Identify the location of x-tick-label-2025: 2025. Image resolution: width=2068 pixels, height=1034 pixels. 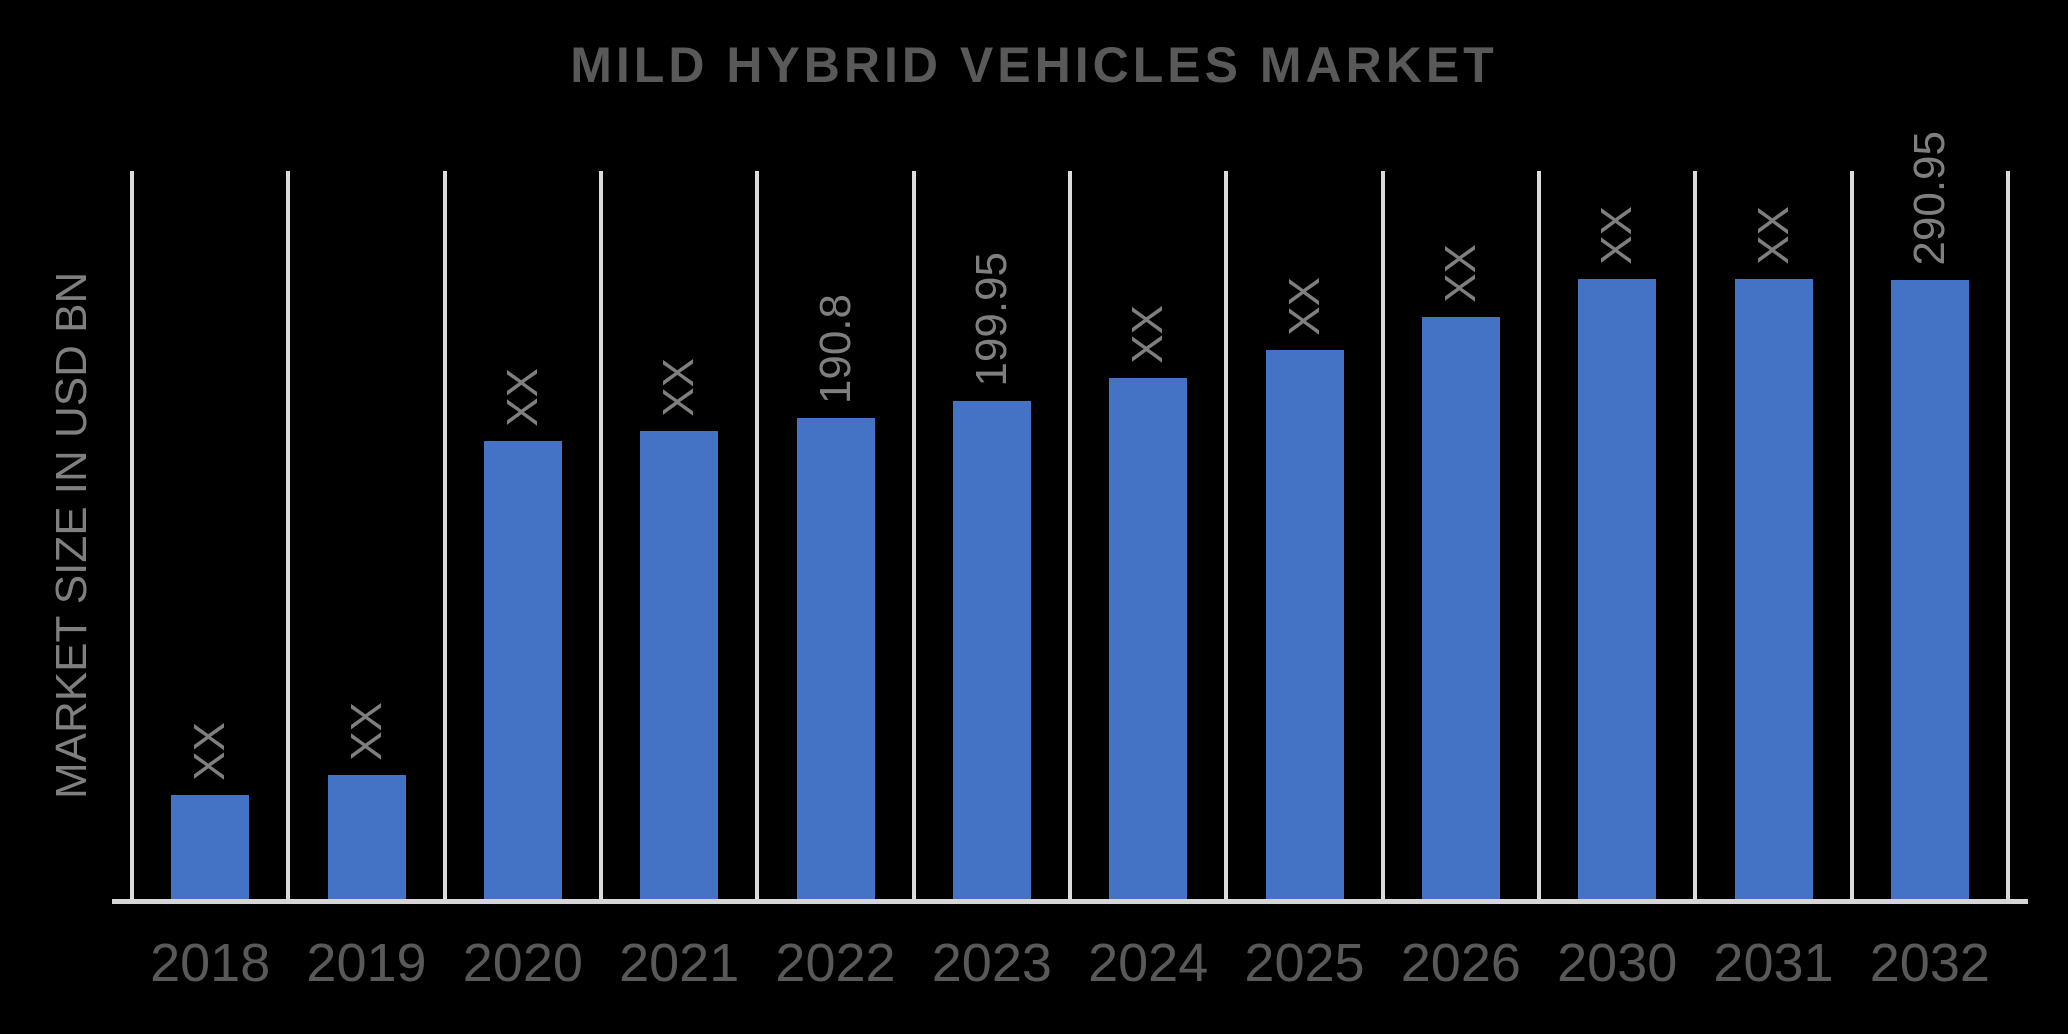
(1304, 963).